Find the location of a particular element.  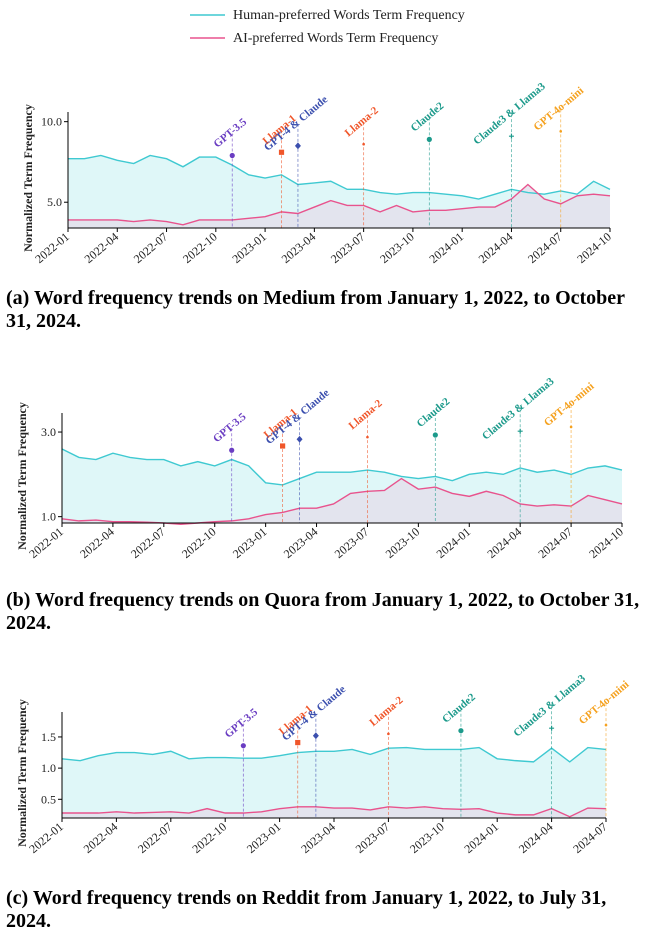

y-tick-label: 3.0 is located at coordinates (48, 432).